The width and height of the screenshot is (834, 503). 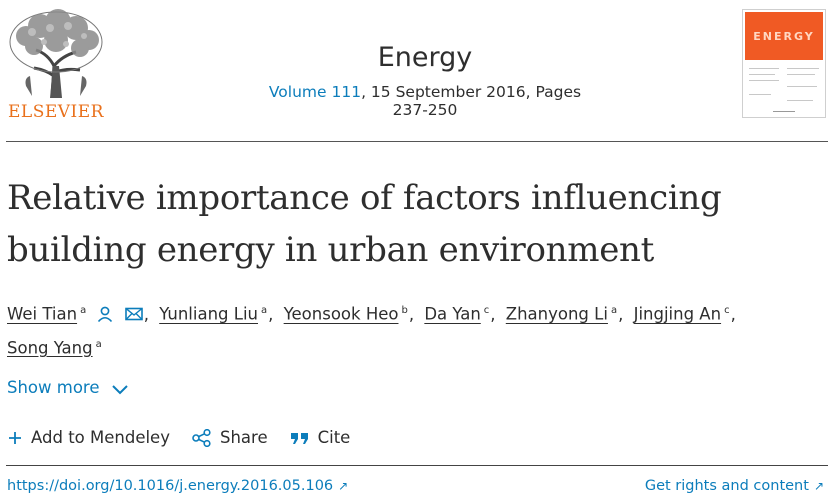 I want to click on volume-link: Volume 111, so click(x=315, y=92).